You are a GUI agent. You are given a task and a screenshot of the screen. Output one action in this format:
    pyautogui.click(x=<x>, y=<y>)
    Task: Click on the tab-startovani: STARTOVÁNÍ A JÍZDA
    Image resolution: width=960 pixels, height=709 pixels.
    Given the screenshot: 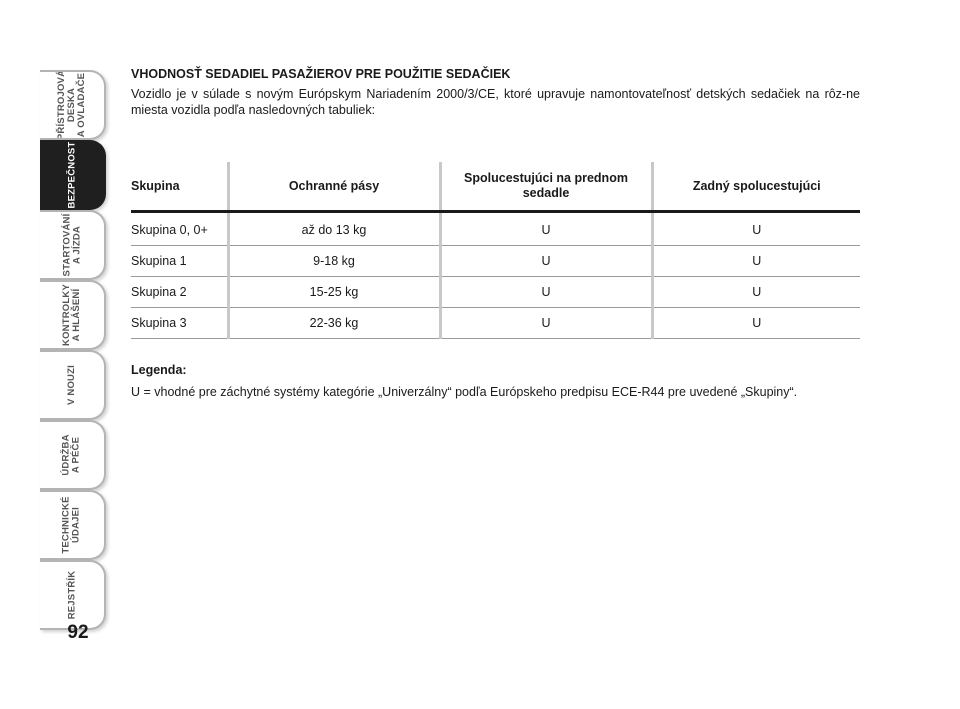 What is the action you would take?
    pyautogui.click(x=73, y=245)
    